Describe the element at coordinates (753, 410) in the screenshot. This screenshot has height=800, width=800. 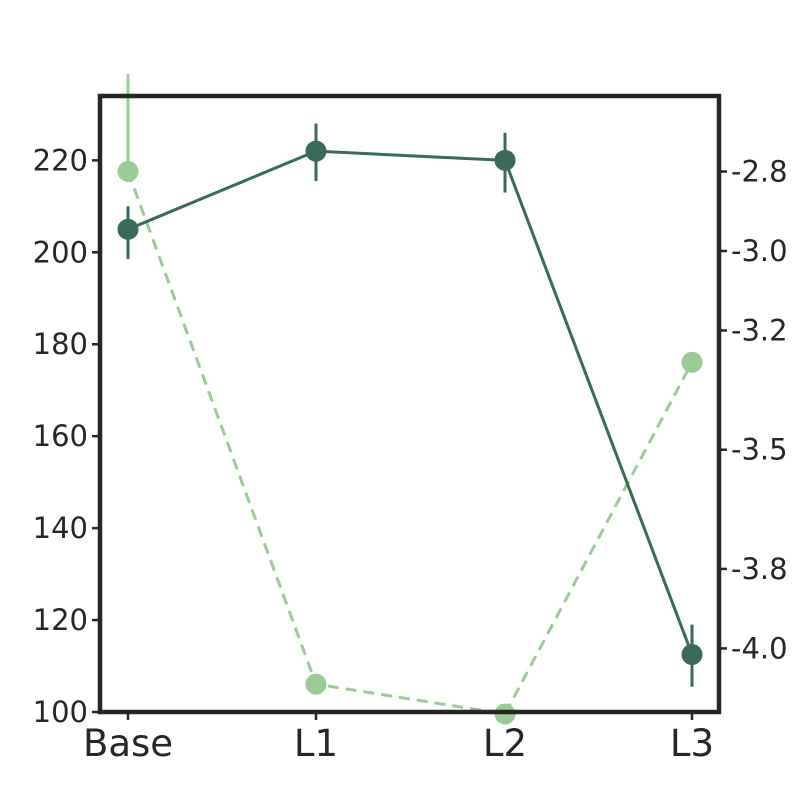
I see `right-y-axis: -2.8 -3.0 -3.2 -3.5 -3.8 -4.0` at that location.